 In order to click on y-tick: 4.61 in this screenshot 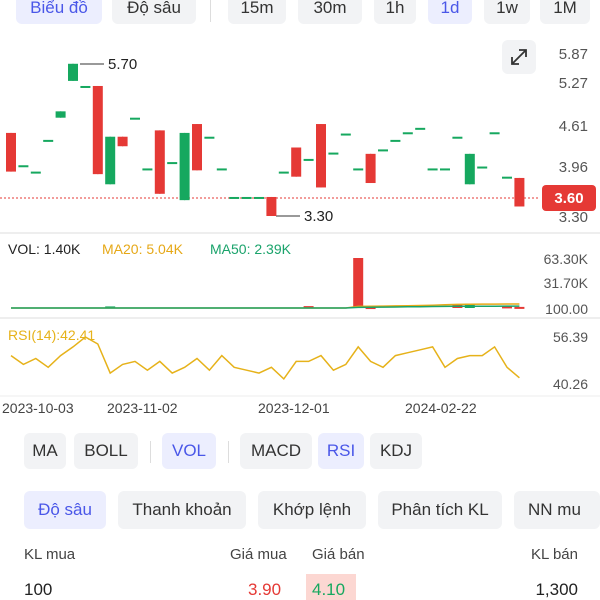, I will do `click(573, 126)`.